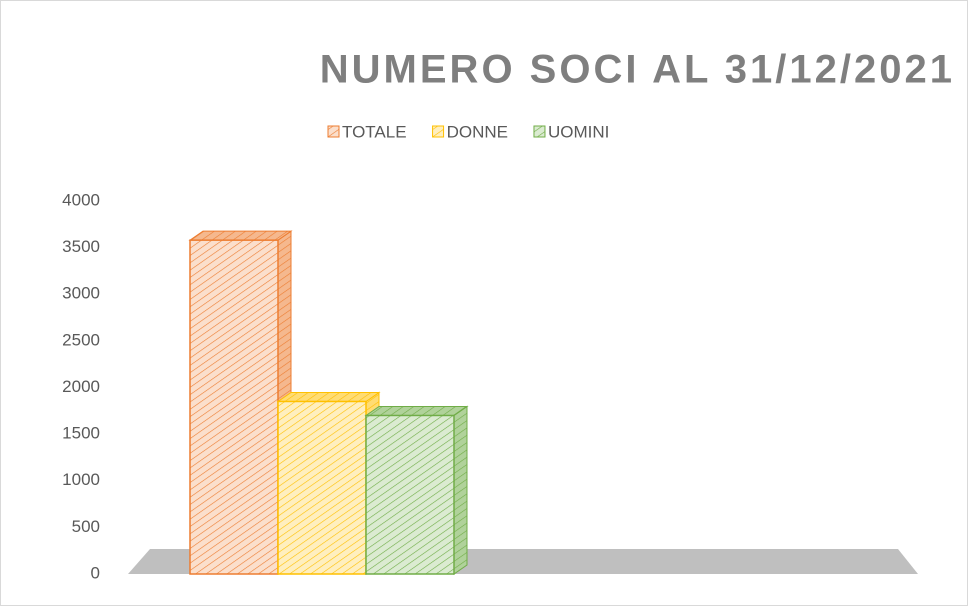 The height and width of the screenshot is (606, 968). I want to click on y-tick-label: 0, so click(95, 572).